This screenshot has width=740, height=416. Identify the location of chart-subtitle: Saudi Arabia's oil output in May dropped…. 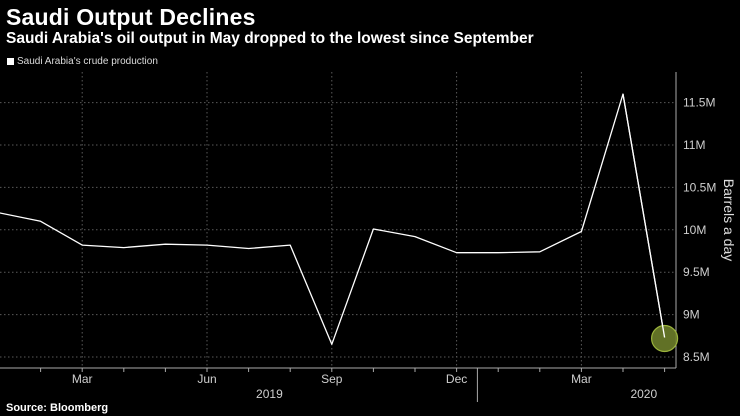
(270, 38).